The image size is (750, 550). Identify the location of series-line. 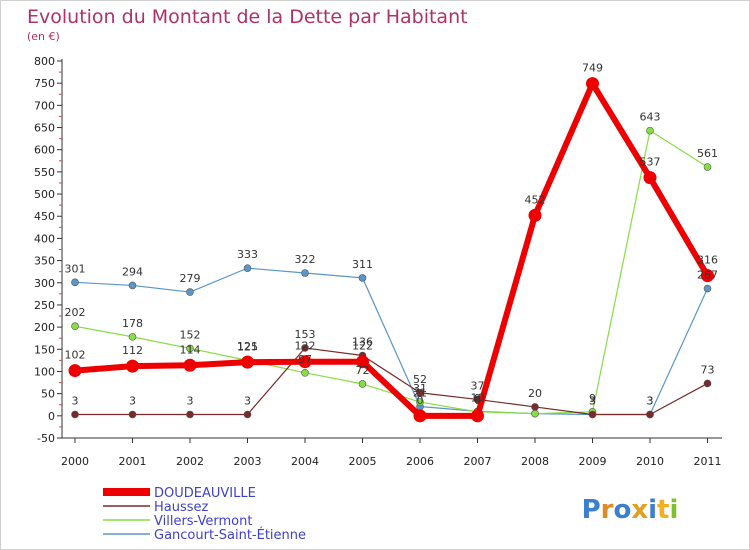
(391, 381).